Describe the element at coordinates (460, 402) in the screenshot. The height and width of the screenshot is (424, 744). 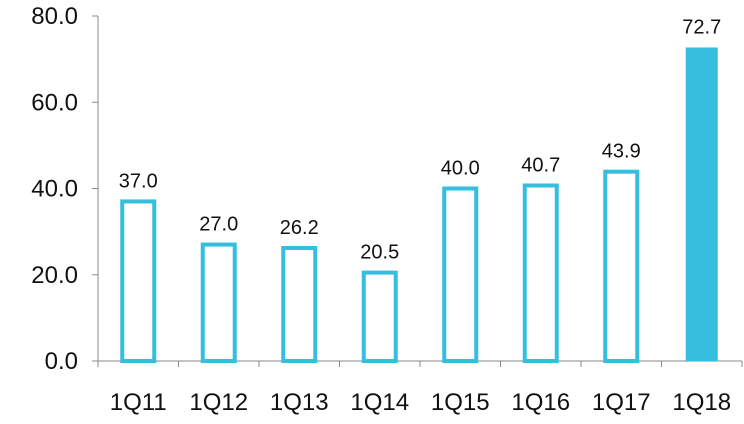
I see `x-tick-label: 1Q15` at that location.